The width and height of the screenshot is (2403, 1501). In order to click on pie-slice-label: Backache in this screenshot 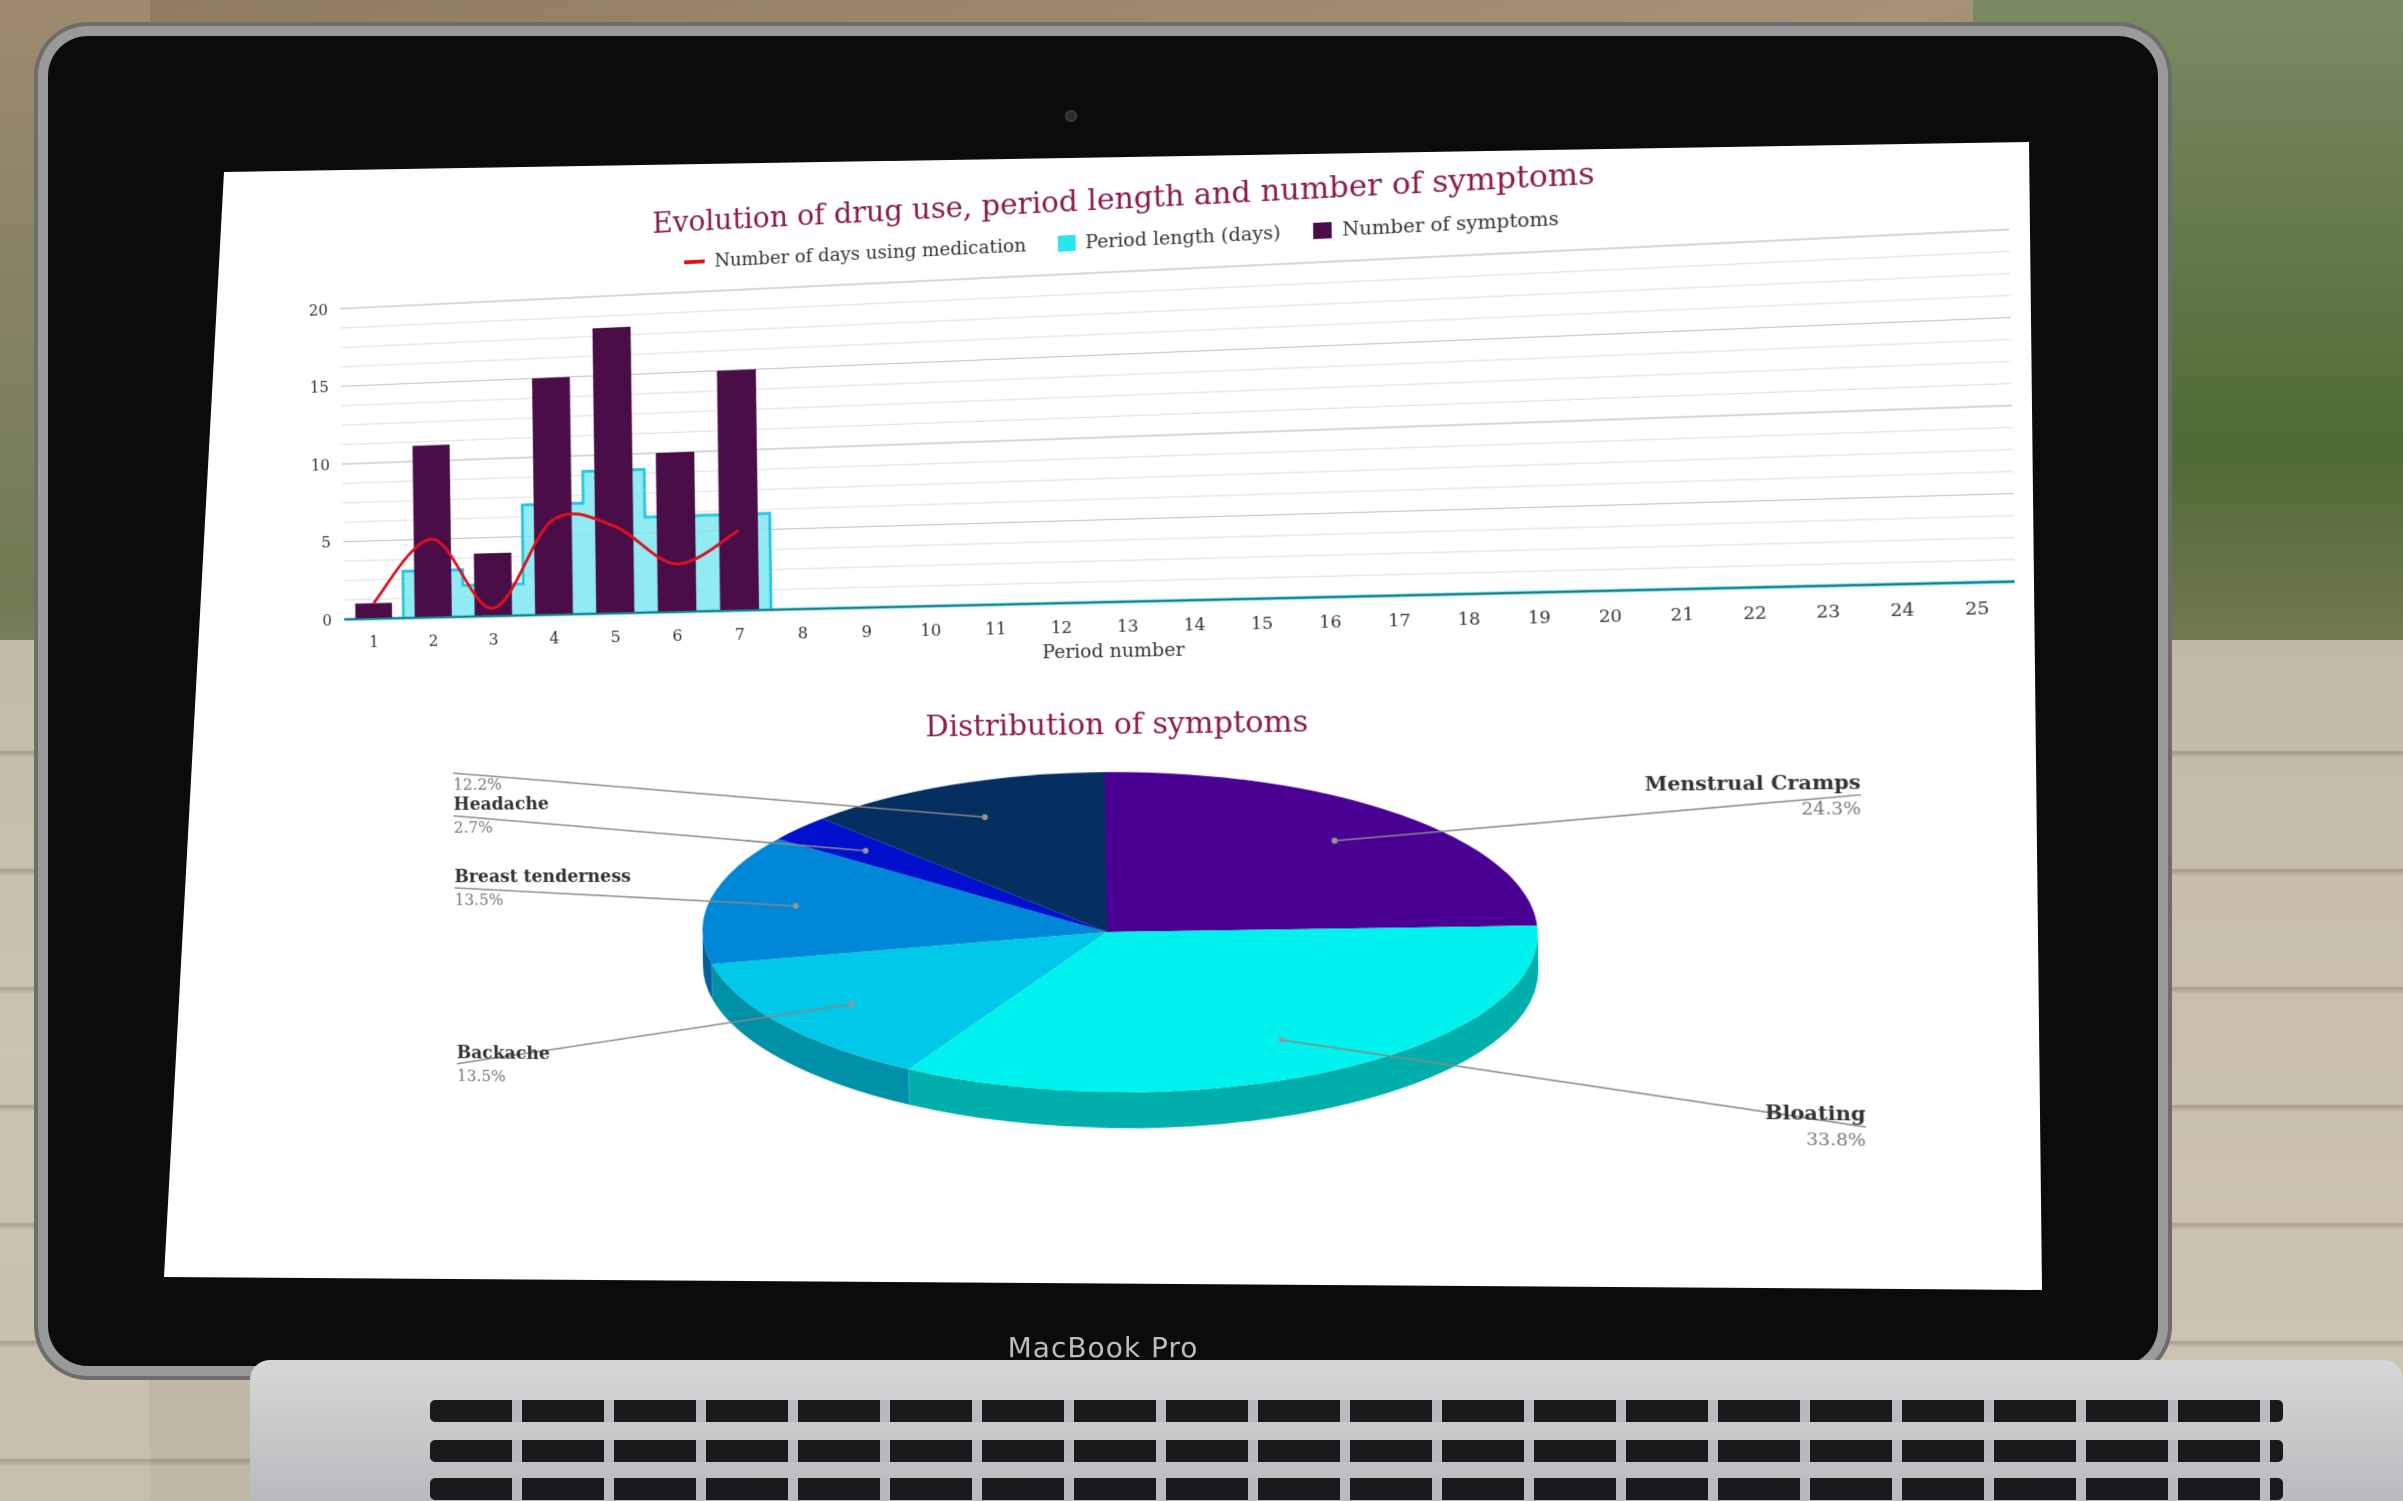, I will do `click(503, 1053)`.